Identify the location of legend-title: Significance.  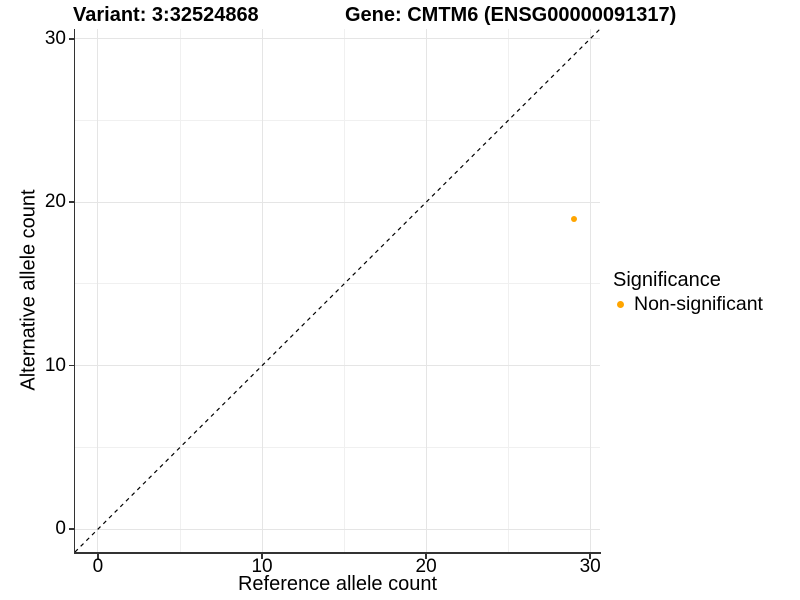
(667, 280).